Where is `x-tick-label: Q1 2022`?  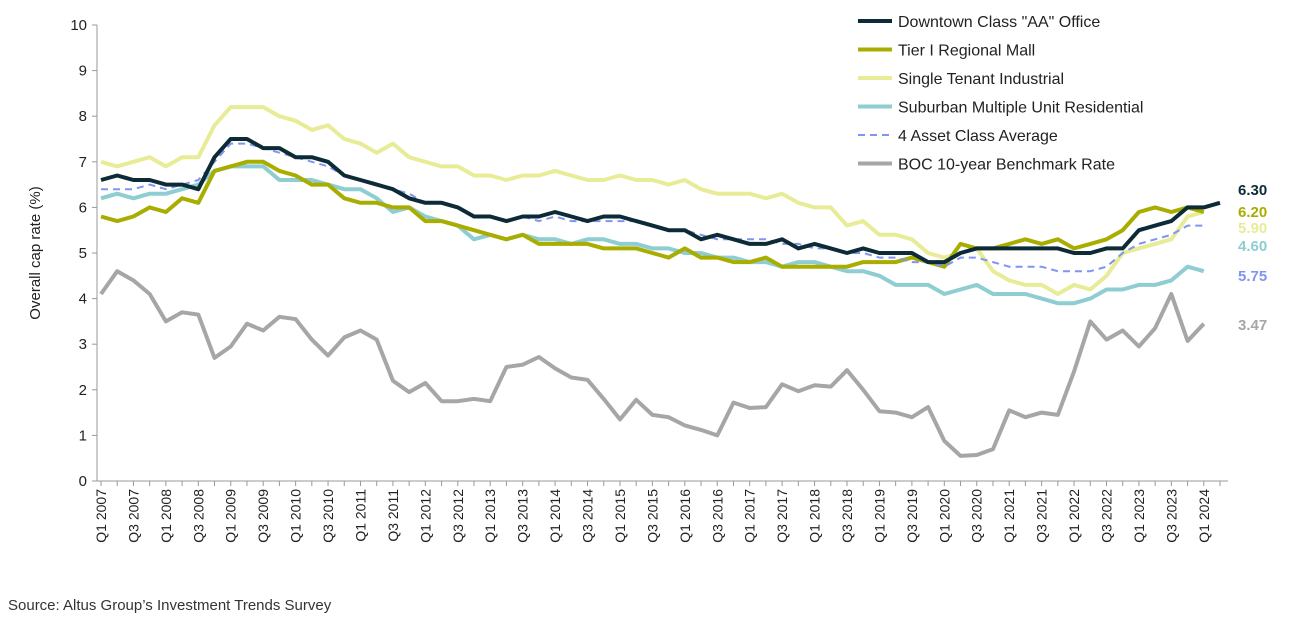
x-tick-label: Q1 2022 is located at coordinates (1074, 516).